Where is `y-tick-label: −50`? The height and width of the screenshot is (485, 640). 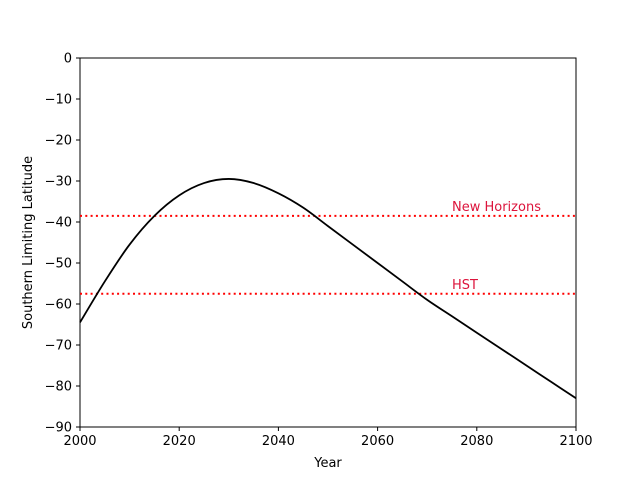
y-tick-label: −50 is located at coordinates (58, 264).